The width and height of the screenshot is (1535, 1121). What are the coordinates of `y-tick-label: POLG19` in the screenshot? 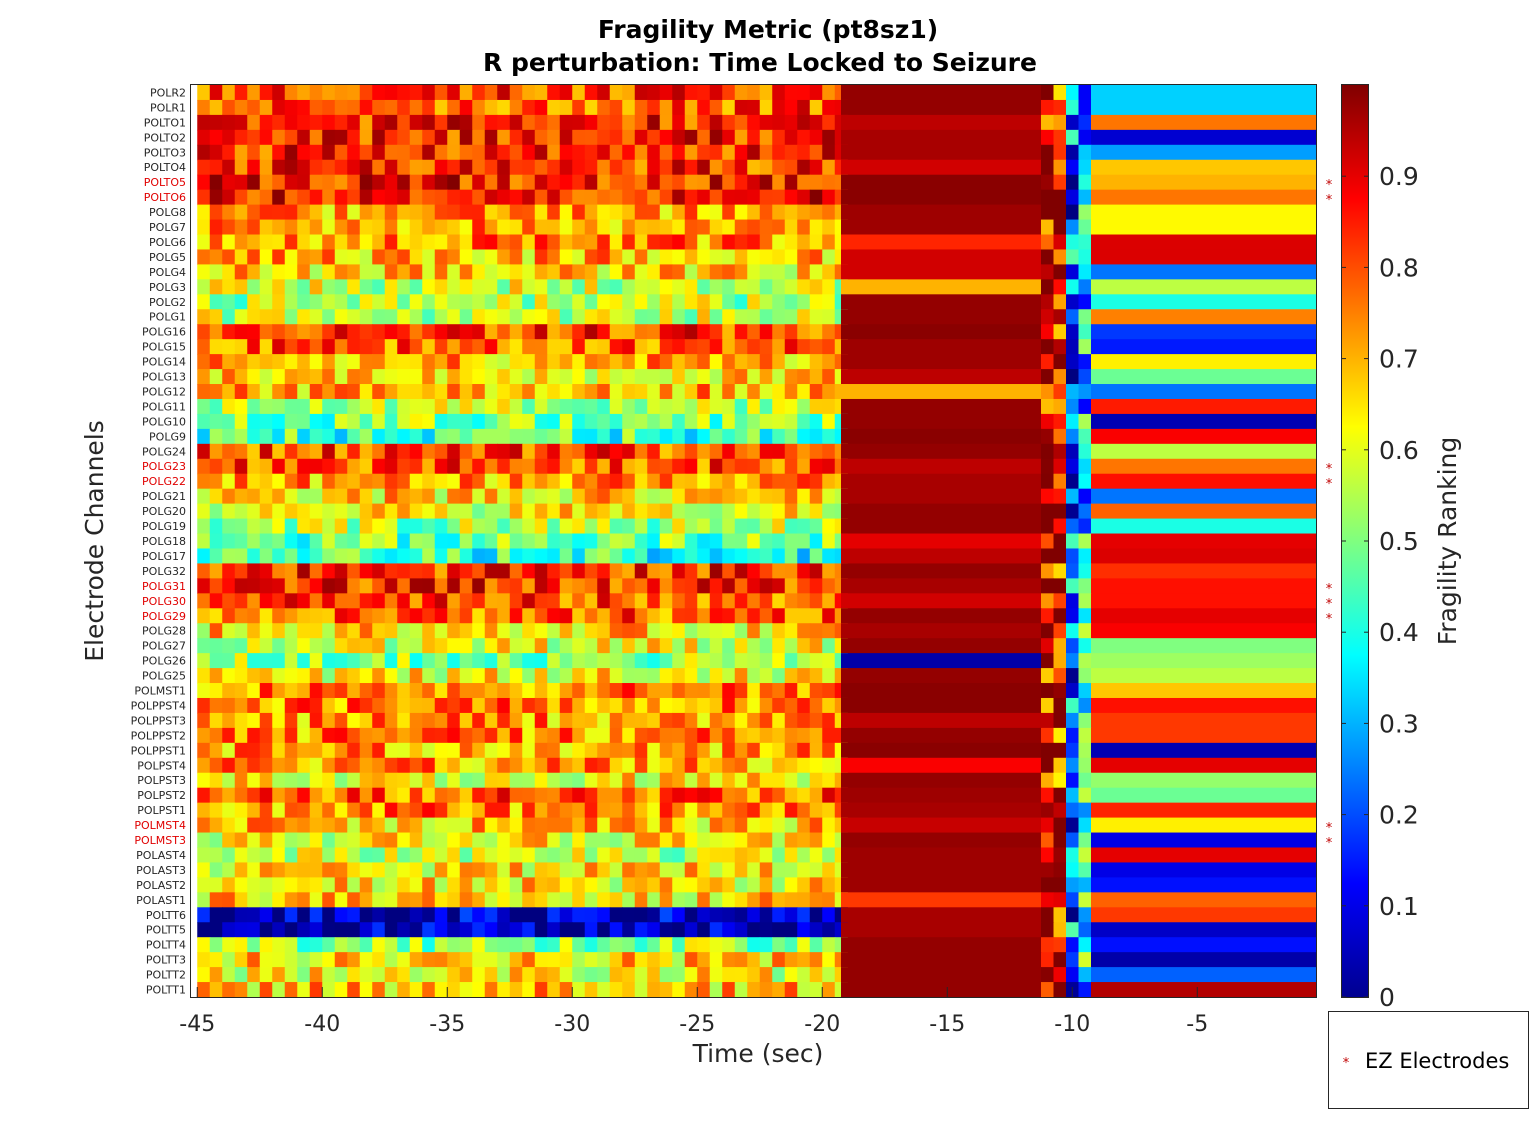 It's located at (164, 526).